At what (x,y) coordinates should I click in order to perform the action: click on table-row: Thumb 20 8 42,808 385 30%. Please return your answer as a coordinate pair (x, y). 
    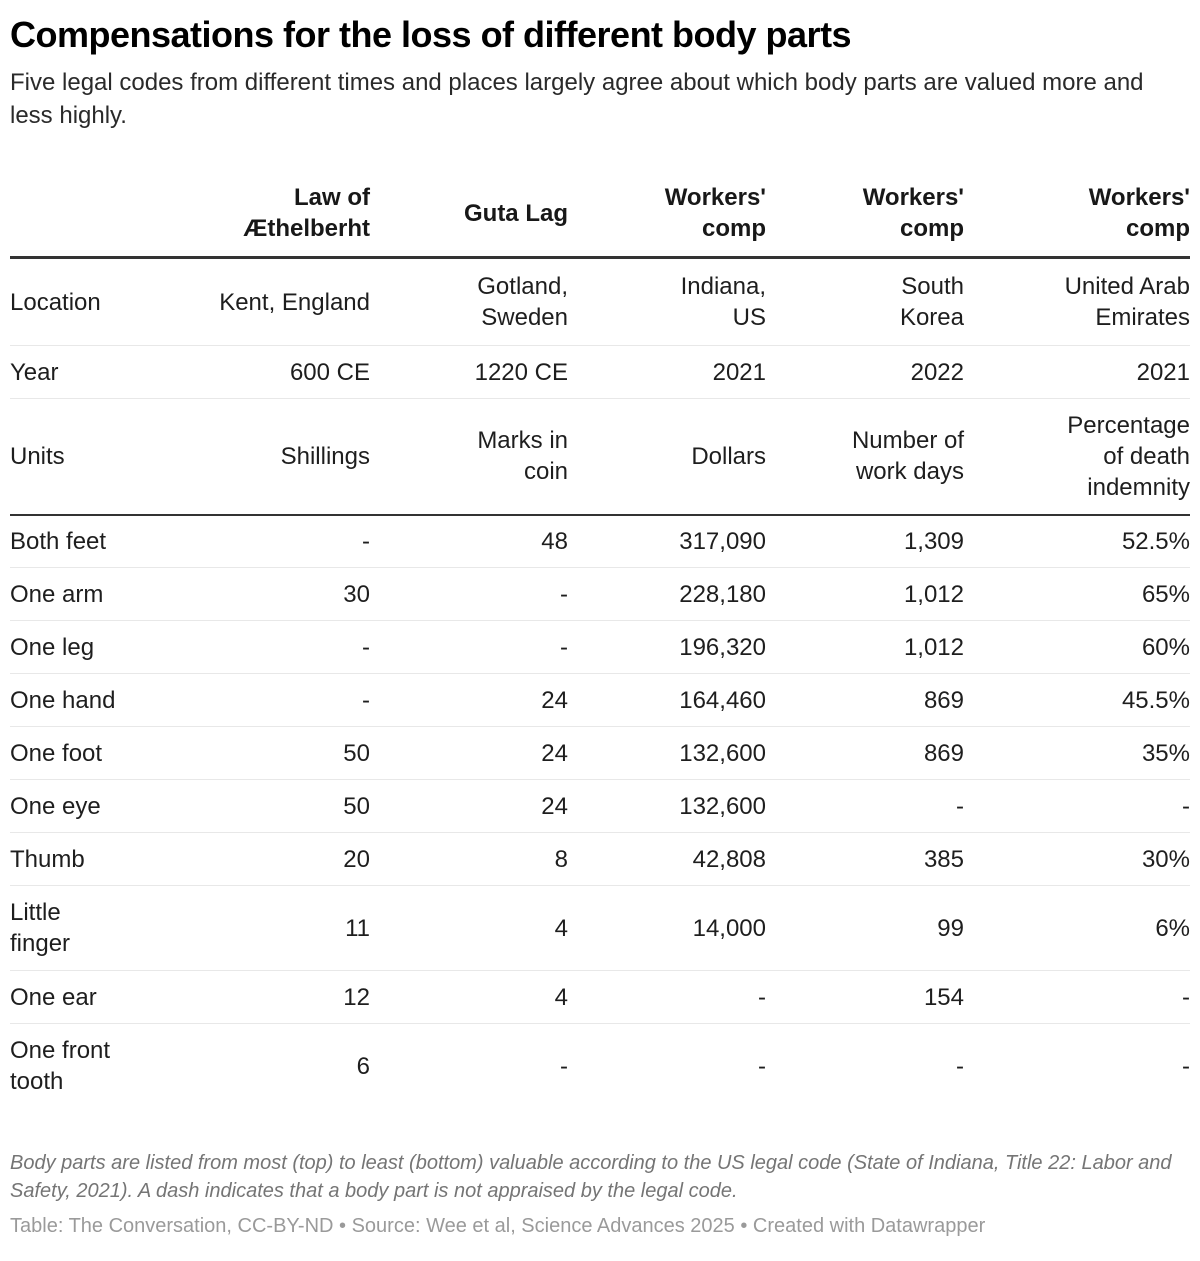
    Looking at the image, I should click on (600, 859).